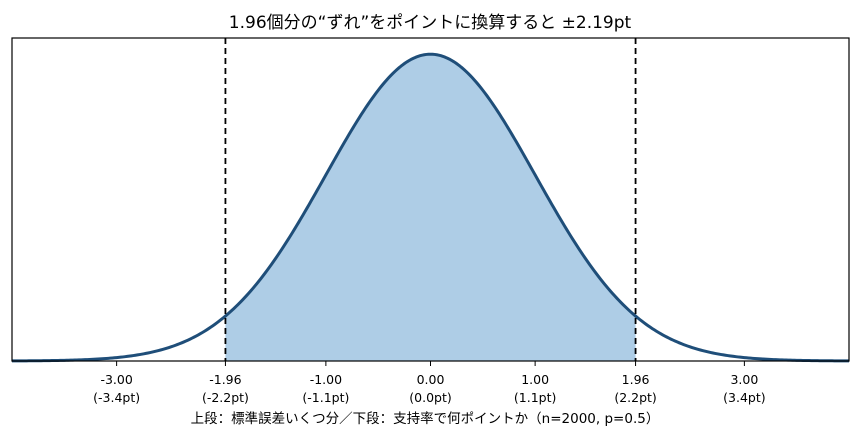  Describe the element at coordinates (744, 379) in the screenshot. I see `x-tick-label-6: 3.00` at that location.